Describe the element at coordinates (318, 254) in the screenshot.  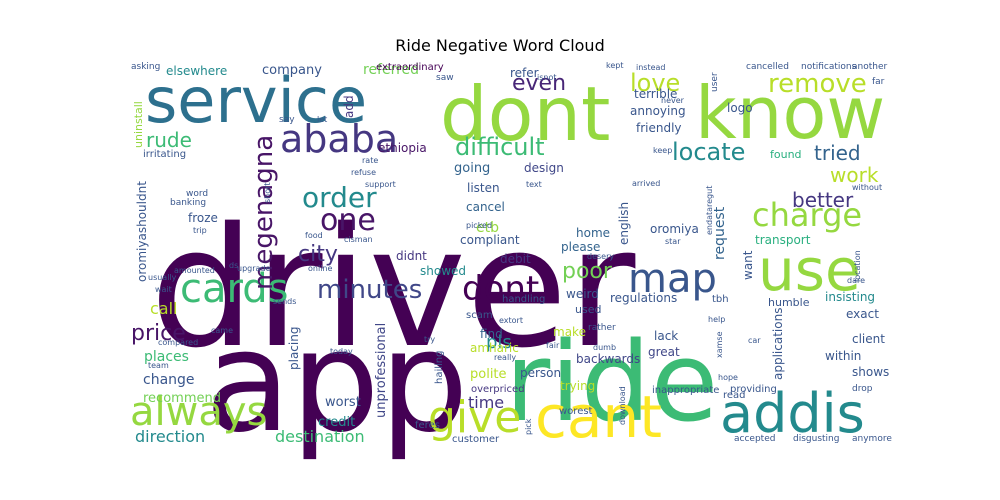
I see `word-city: city` at that location.